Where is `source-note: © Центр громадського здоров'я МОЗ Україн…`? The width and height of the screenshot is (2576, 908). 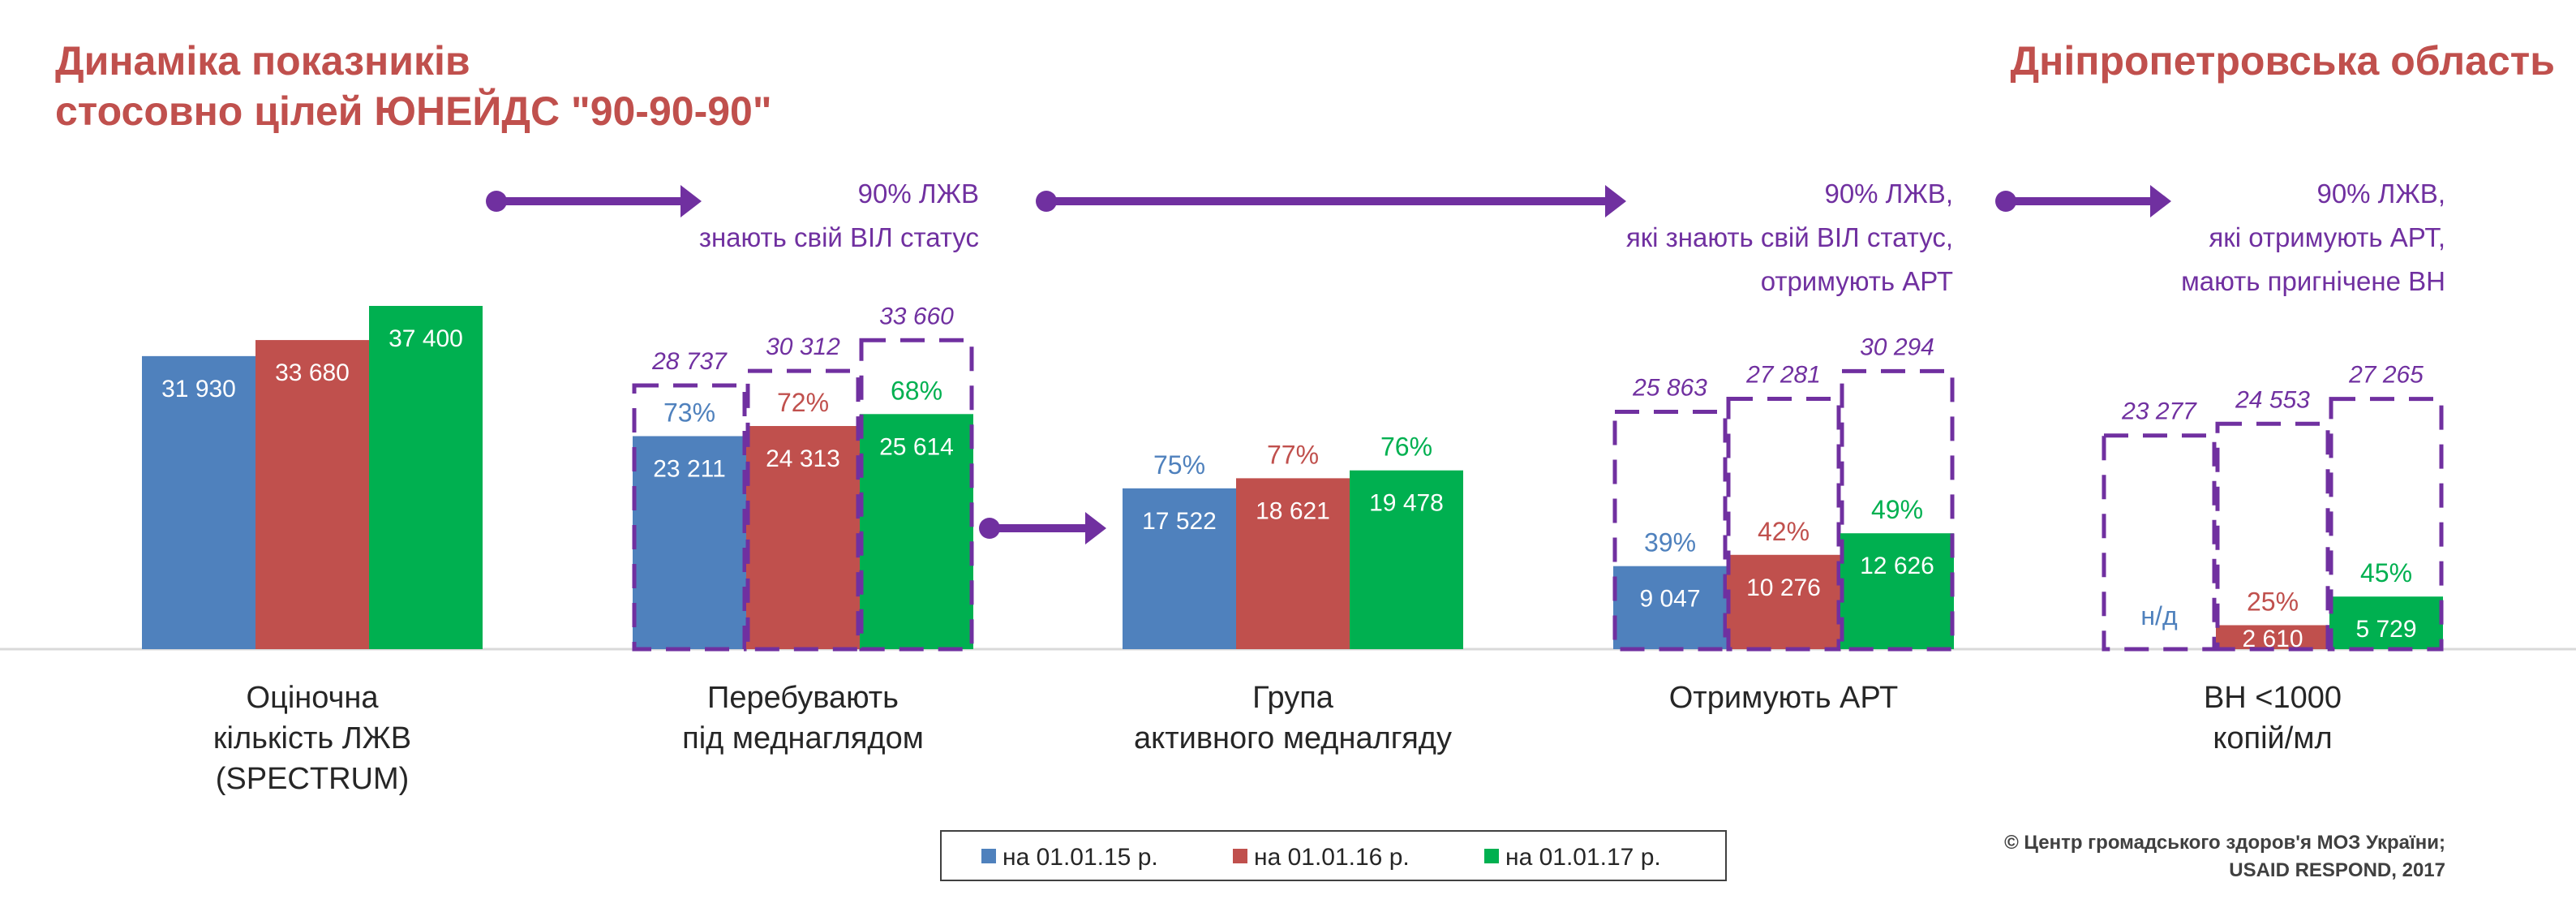
source-note: © Центр громадського здоров'я МОЗ Україн… is located at coordinates (2224, 843).